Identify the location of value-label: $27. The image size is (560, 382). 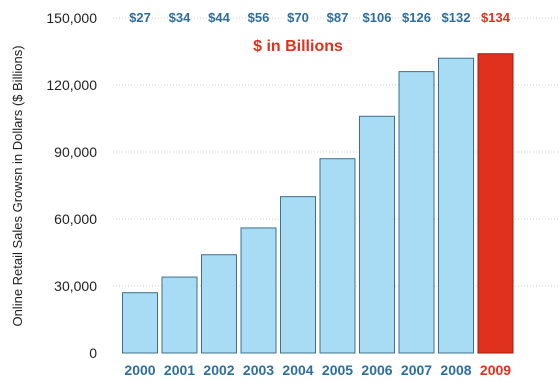
(140, 17).